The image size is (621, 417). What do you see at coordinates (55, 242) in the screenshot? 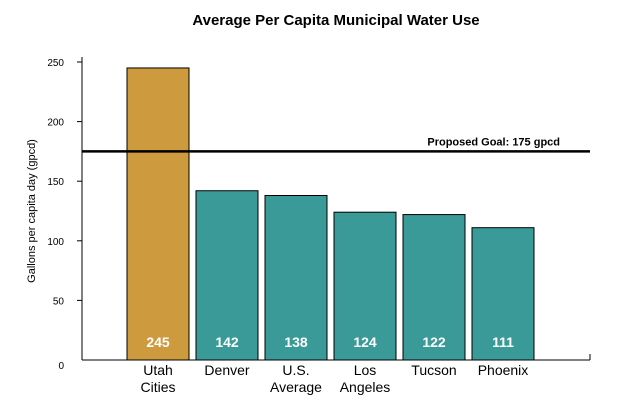
I see `y-tick-label: 100` at bounding box center [55, 242].